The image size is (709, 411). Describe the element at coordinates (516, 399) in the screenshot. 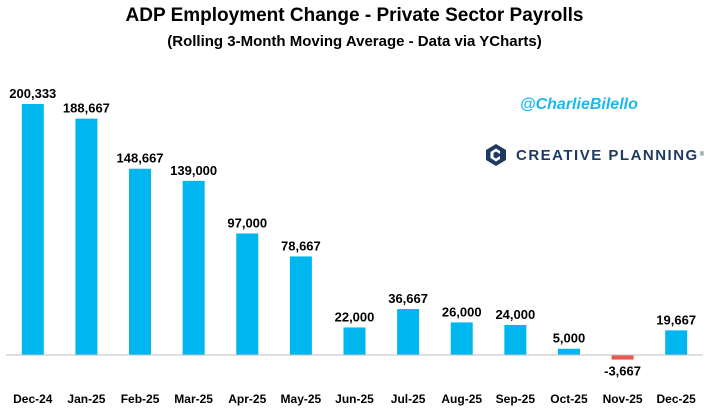

I see `x-tick-label-Sep-25: Sep-25` at that location.